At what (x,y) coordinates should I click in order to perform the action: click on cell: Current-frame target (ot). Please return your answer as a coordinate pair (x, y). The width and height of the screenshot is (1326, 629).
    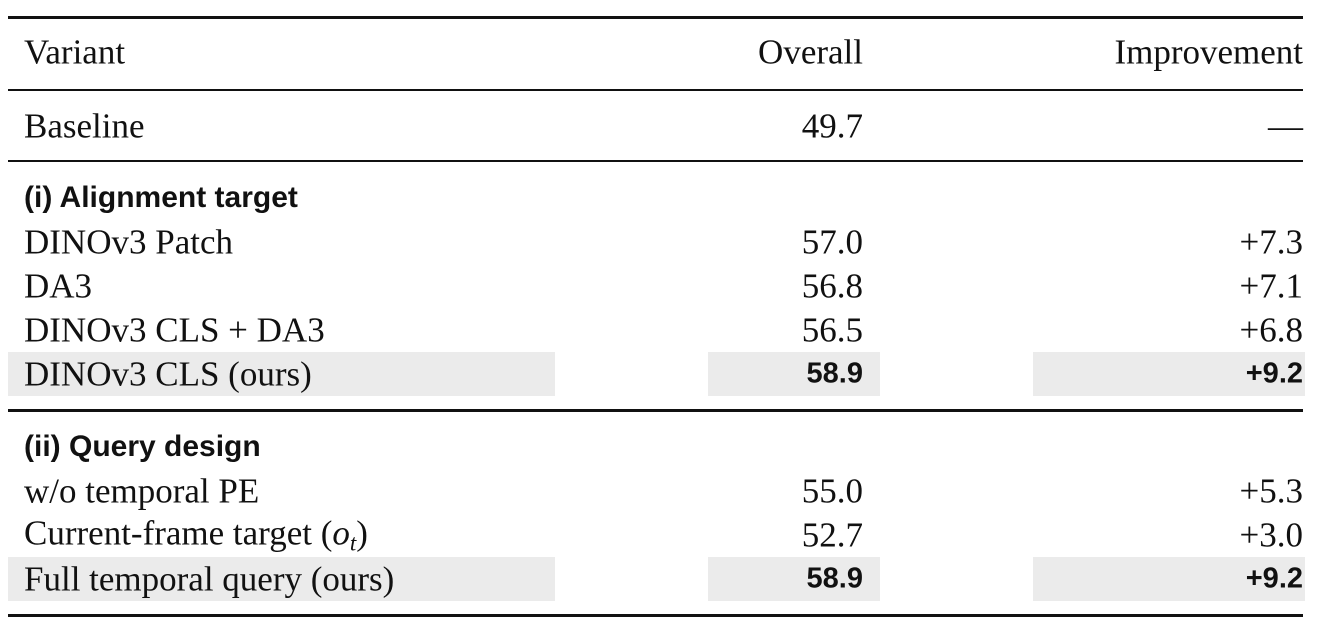
    Looking at the image, I should click on (196, 535).